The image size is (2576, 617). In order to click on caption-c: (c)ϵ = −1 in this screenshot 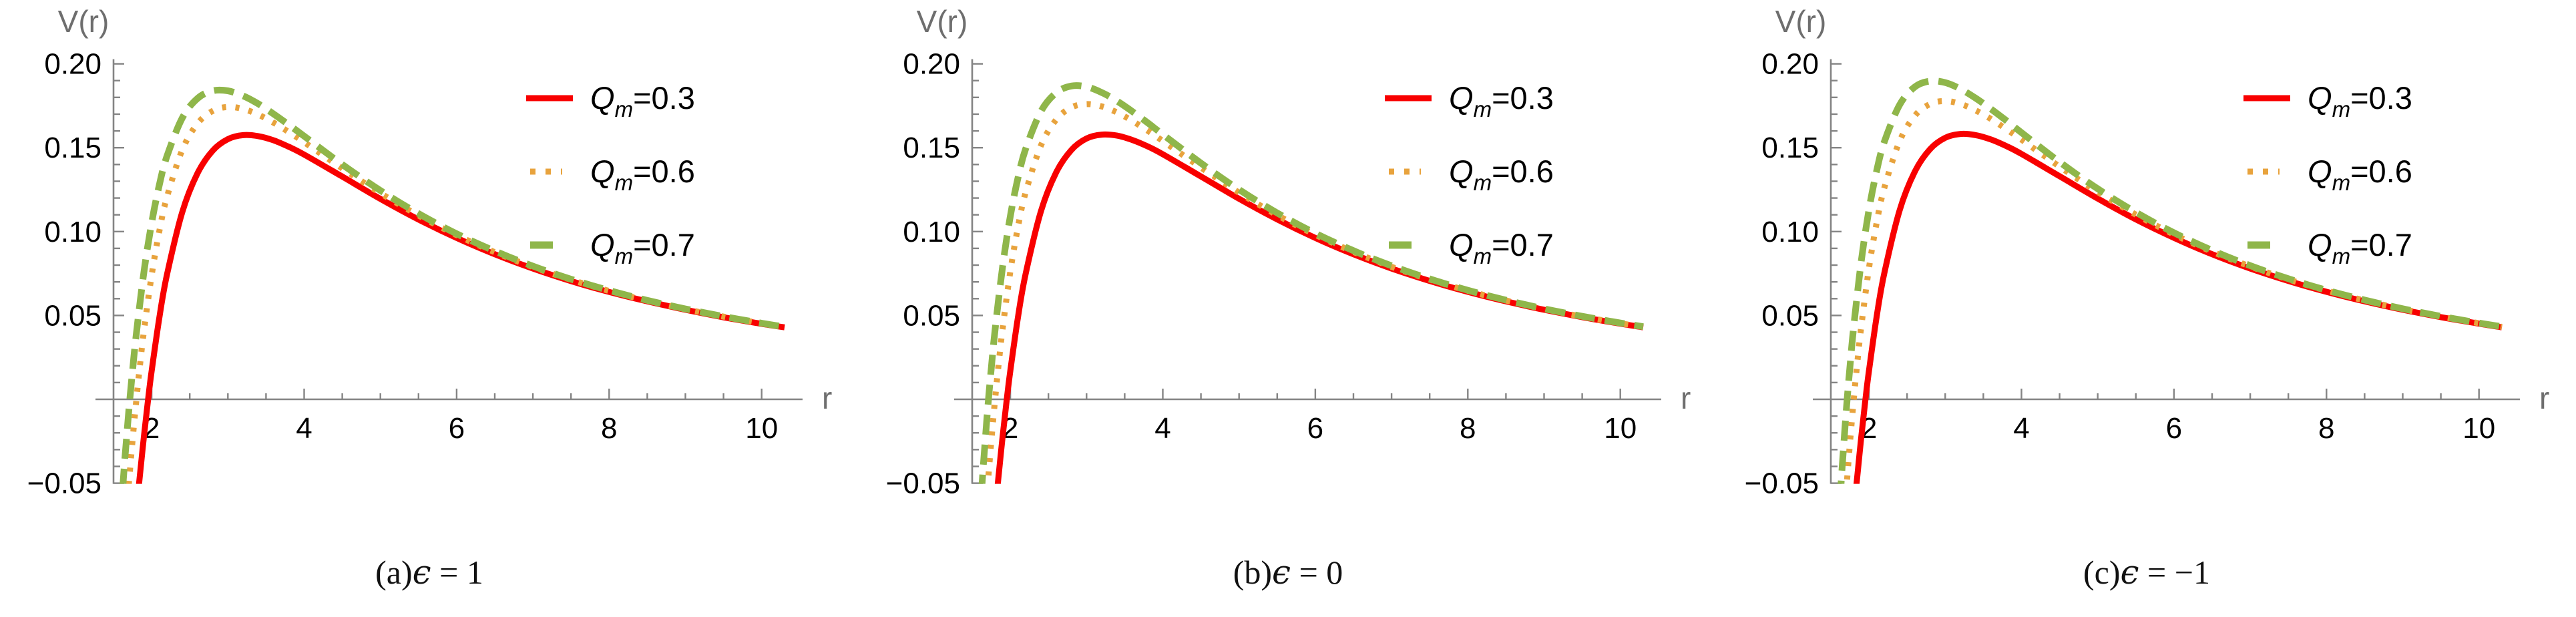, I will do `click(2146, 573)`.